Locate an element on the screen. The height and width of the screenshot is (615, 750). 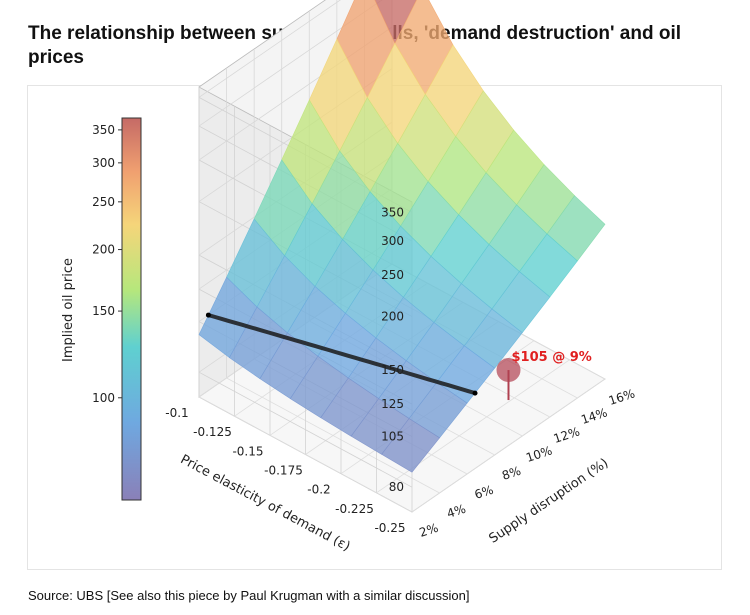
z-tick-label: 300 is located at coordinates (392, 241).